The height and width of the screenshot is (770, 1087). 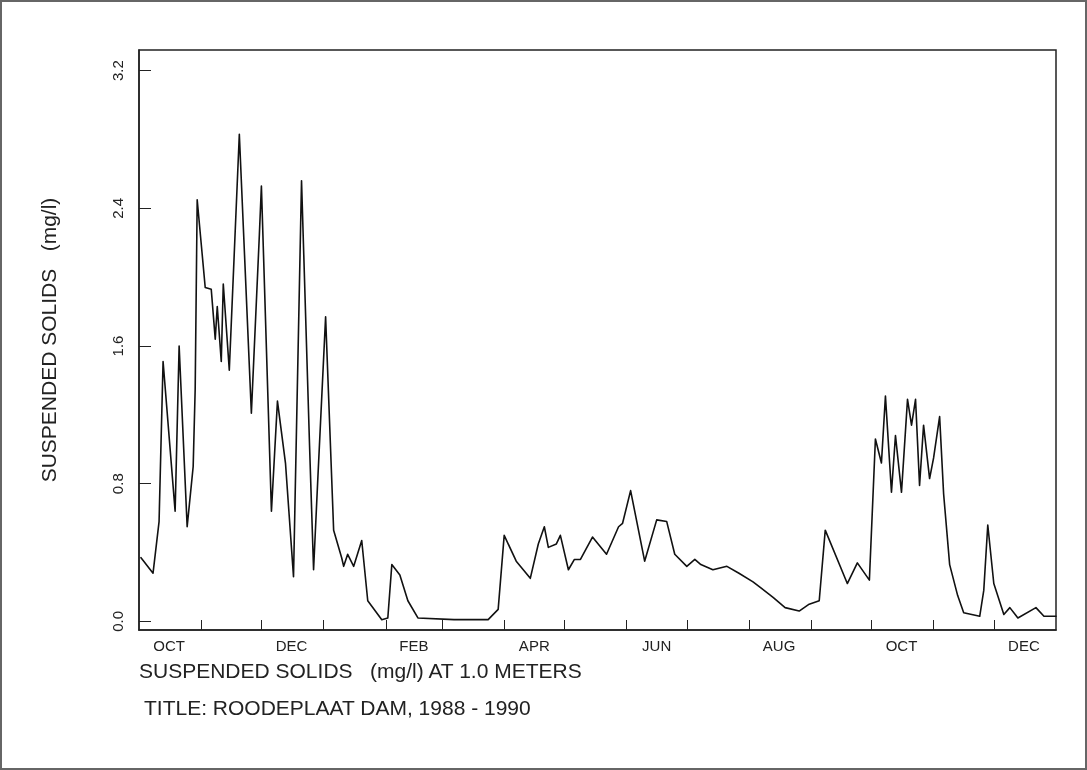 What do you see at coordinates (414, 645) in the screenshot?
I see `x-tick-label: FEB` at bounding box center [414, 645].